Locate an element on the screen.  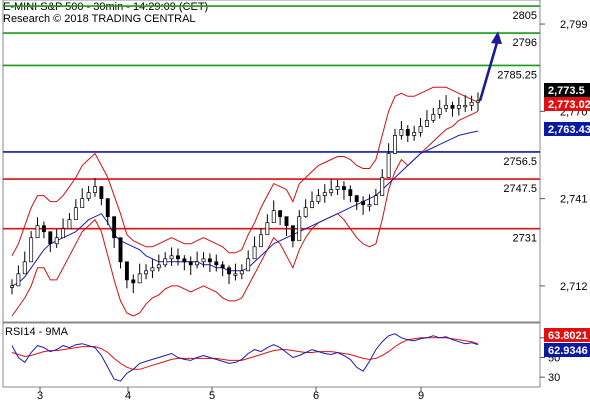
level-label: 2796 is located at coordinates (525, 43).